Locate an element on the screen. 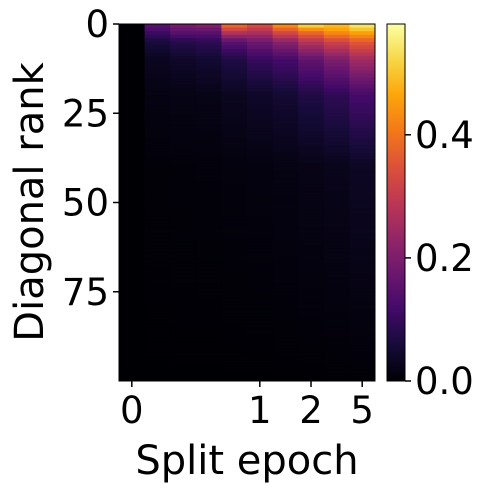  y-tick-label: 75 is located at coordinates (85, 292).